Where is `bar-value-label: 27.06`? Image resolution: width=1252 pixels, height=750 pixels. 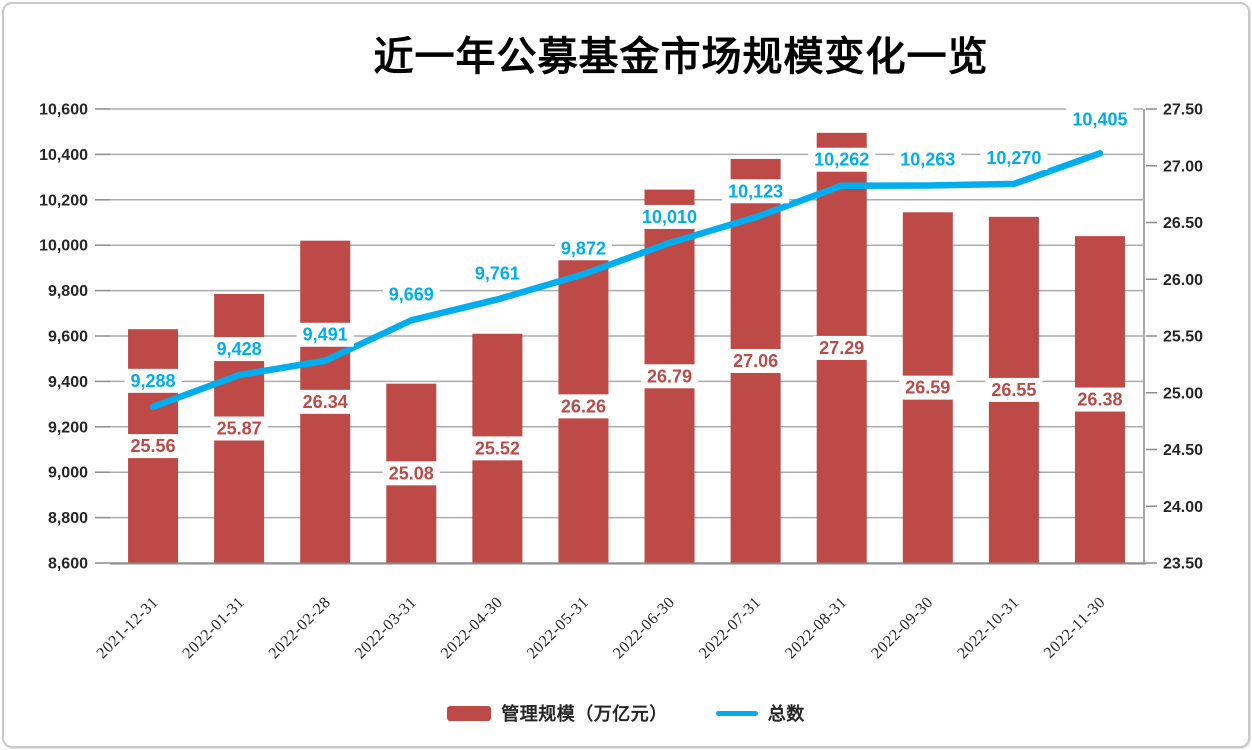
bar-value-label: 27.06 is located at coordinates (755, 361).